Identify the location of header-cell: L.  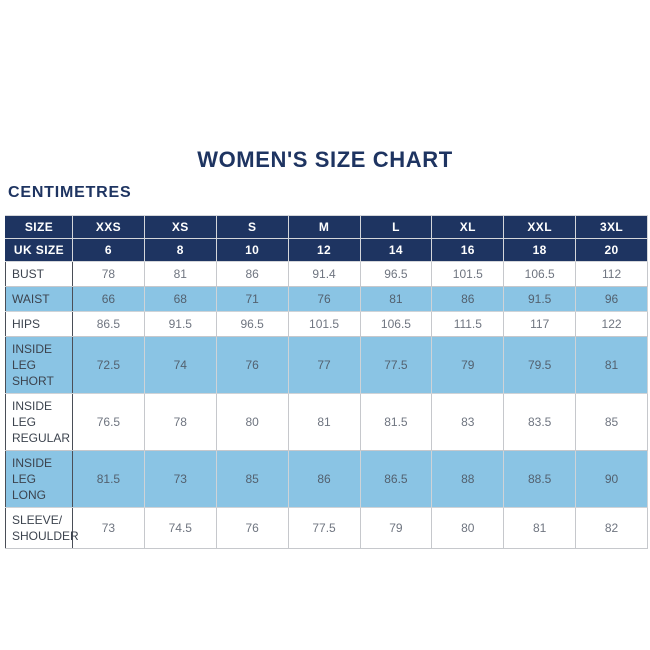
(396, 226).